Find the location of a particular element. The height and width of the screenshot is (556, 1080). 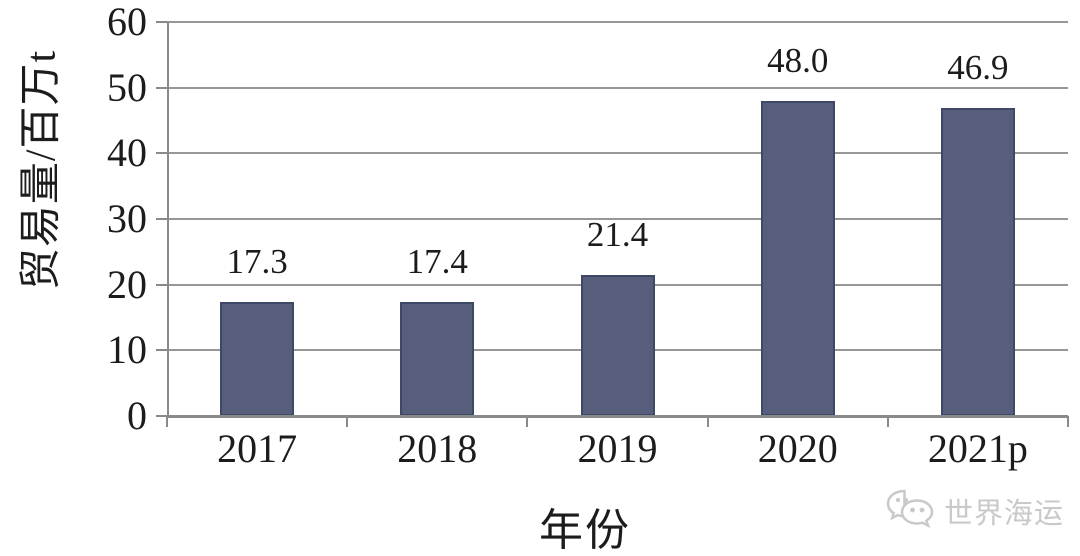

x-axis-title: 年份 is located at coordinates (585, 530).